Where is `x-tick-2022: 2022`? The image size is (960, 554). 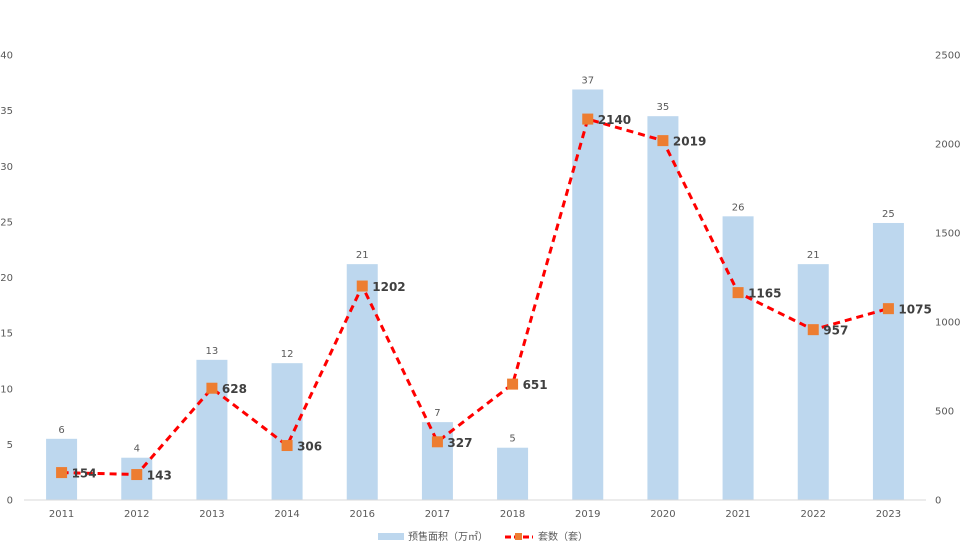 x-tick-2022: 2022 is located at coordinates (813, 514).